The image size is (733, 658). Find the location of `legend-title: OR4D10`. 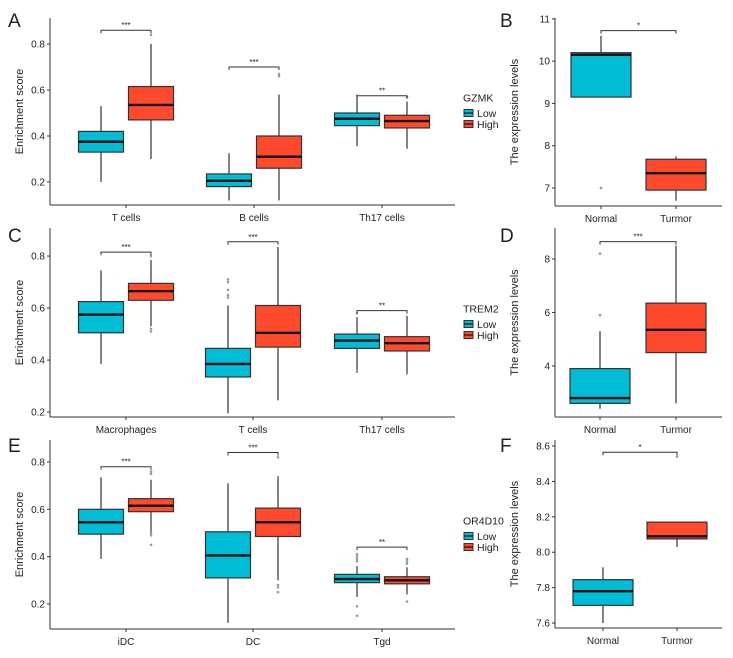

legend-title: OR4D10 is located at coordinates (483, 522).